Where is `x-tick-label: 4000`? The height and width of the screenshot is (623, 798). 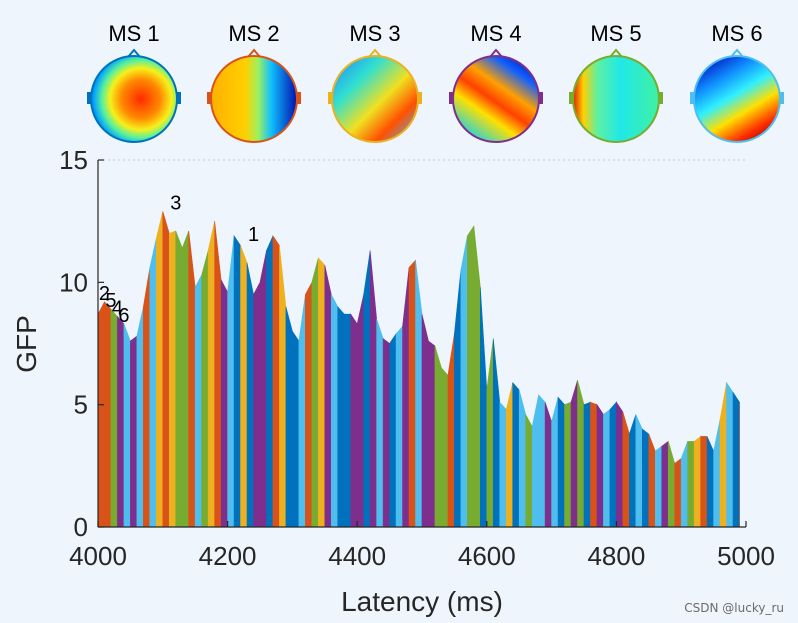
x-tick-label: 4000 is located at coordinates (98, 556).